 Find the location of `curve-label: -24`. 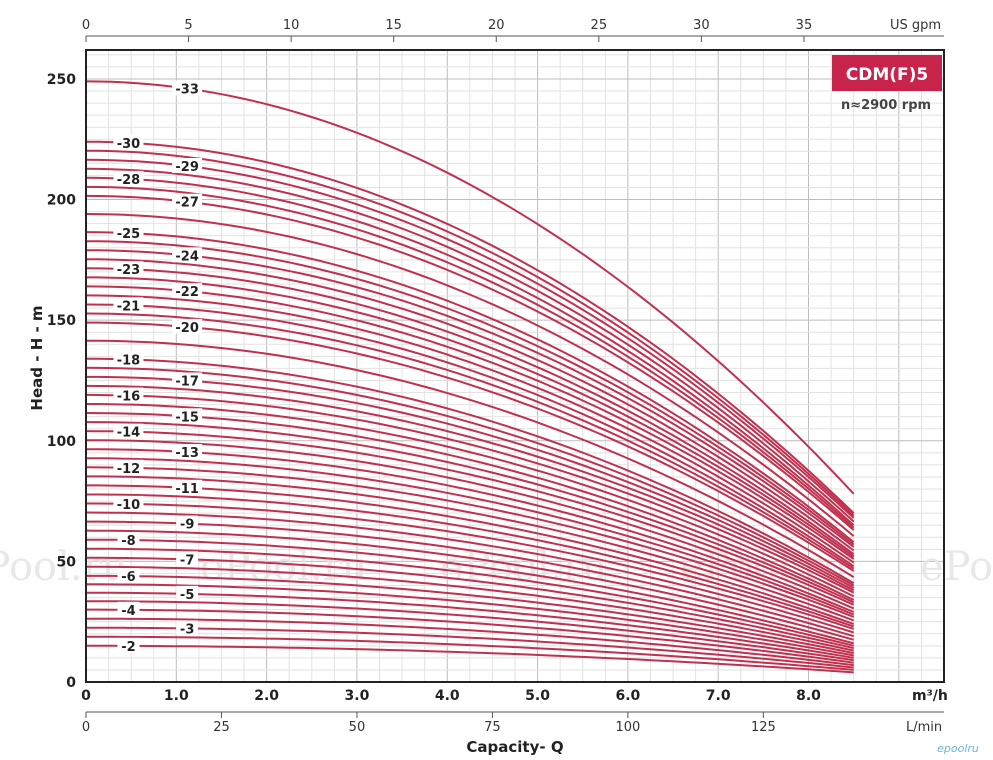

curve-label: -24 is located at coordinates (187, 256).